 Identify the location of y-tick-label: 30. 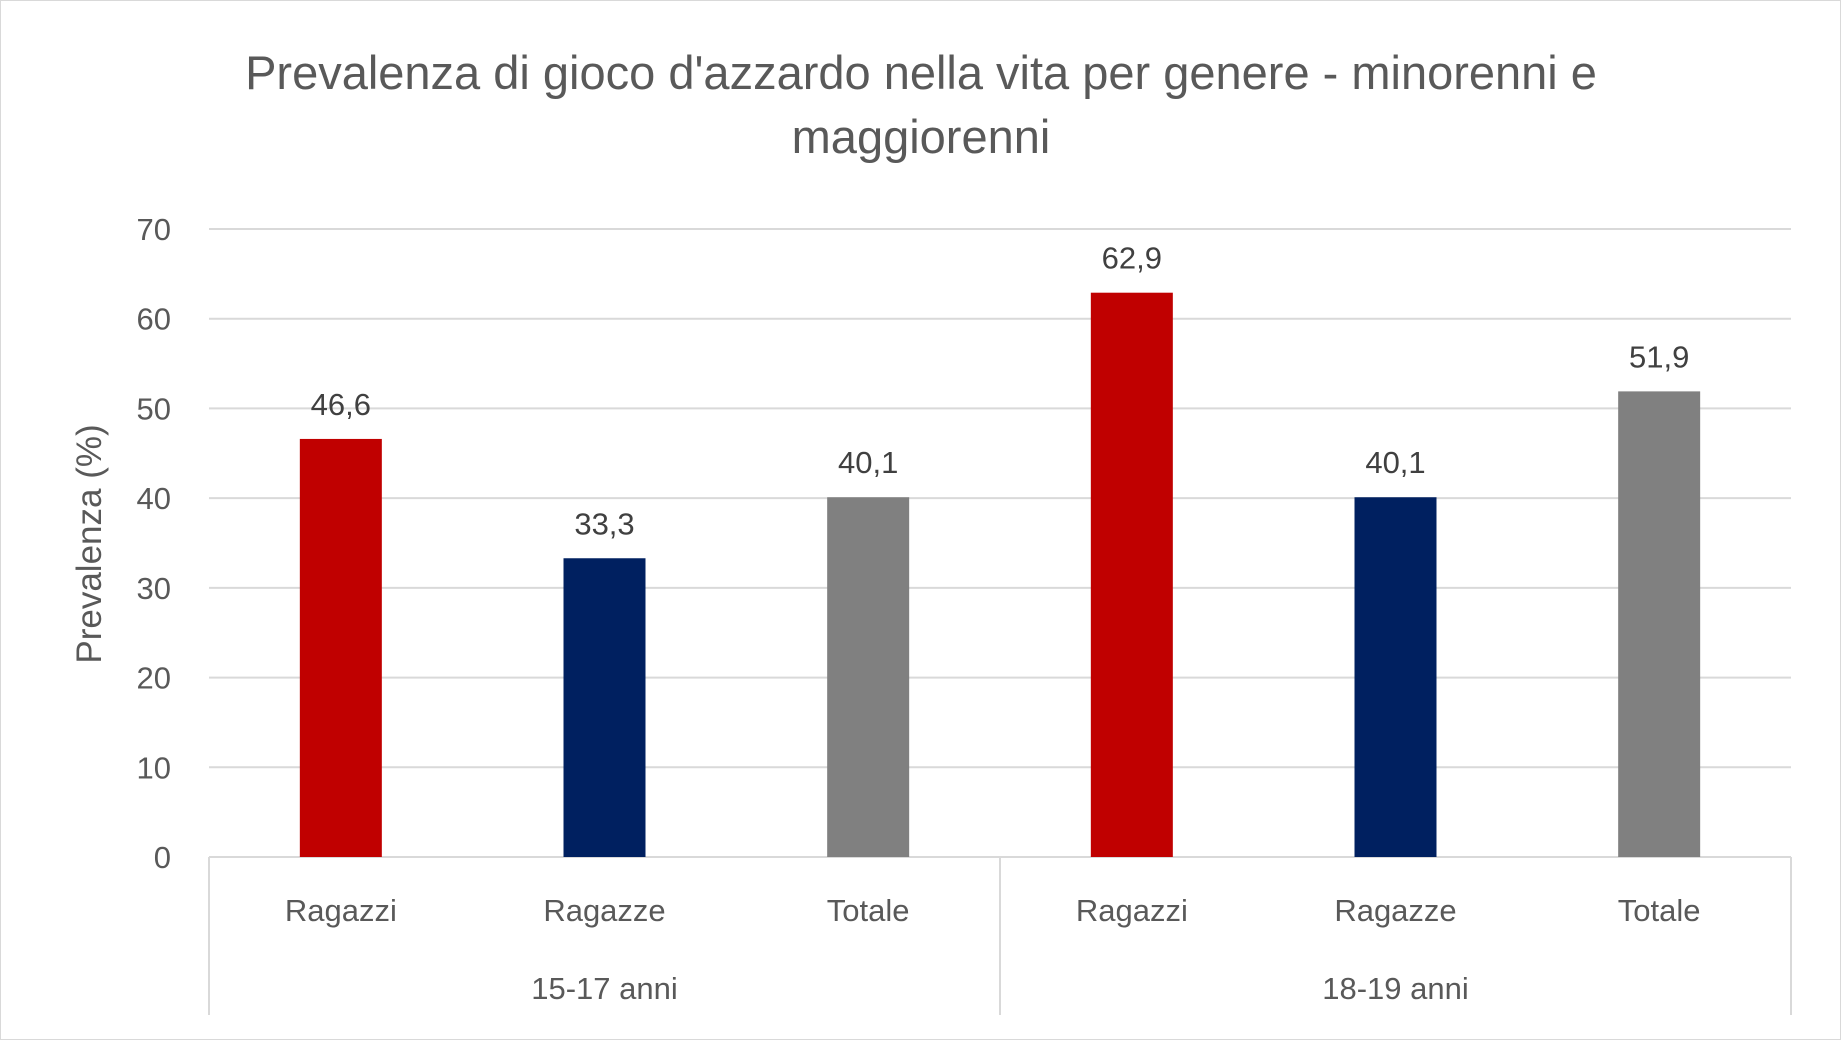
(154, 588).